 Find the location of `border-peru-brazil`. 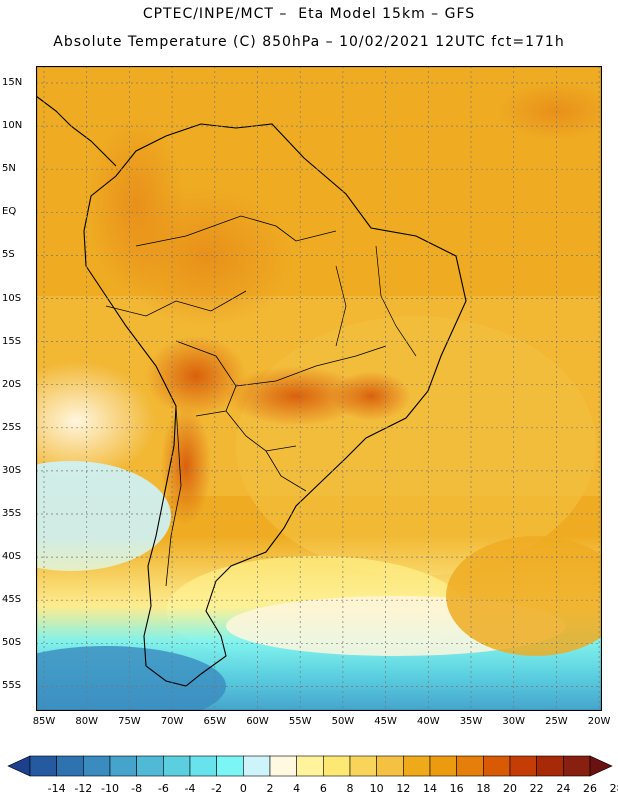

border-peru-brazil is located at coordinates (176, 303).